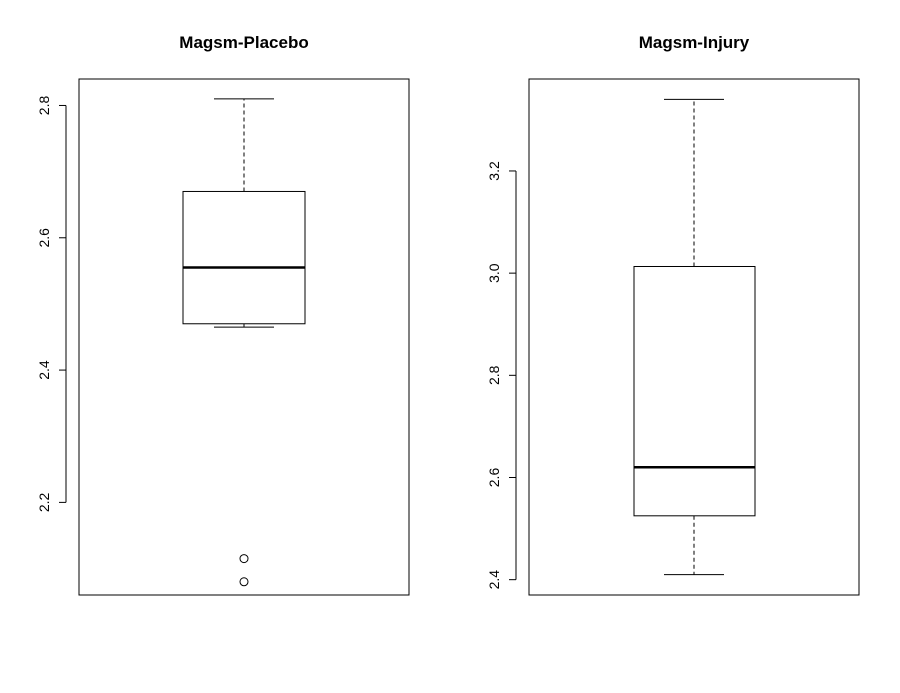 This screenshot has height=693, width=900. Describe the element at coordinates (694, 42) in the screenshot. I see `panel-title: Magsm-Injury` at that location.